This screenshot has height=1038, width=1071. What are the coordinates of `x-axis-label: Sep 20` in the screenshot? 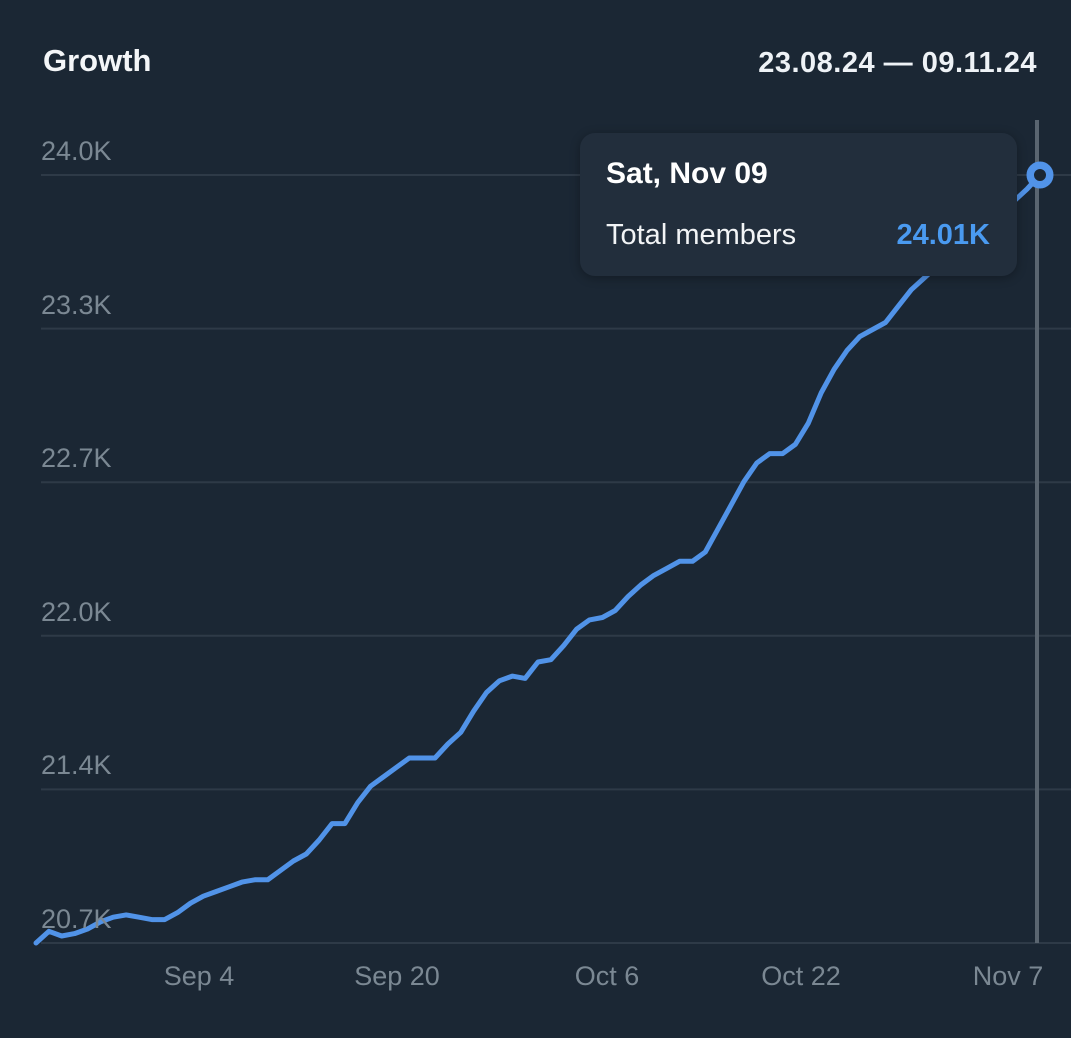 It's located at (397, 976).